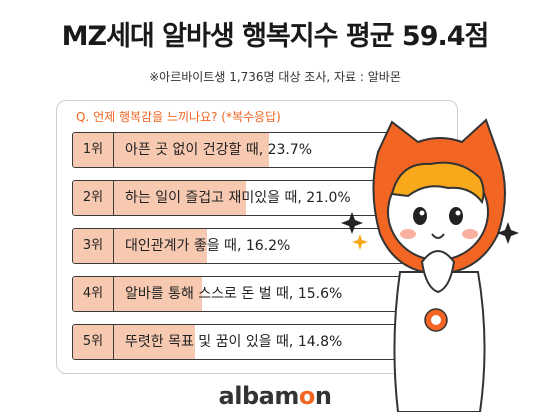 This screenshot has width=550, height=420. What do you see at coordinates (93, 246) in the screenshot?
I see `rank-label: 3위` at bounding box center [93, 246].